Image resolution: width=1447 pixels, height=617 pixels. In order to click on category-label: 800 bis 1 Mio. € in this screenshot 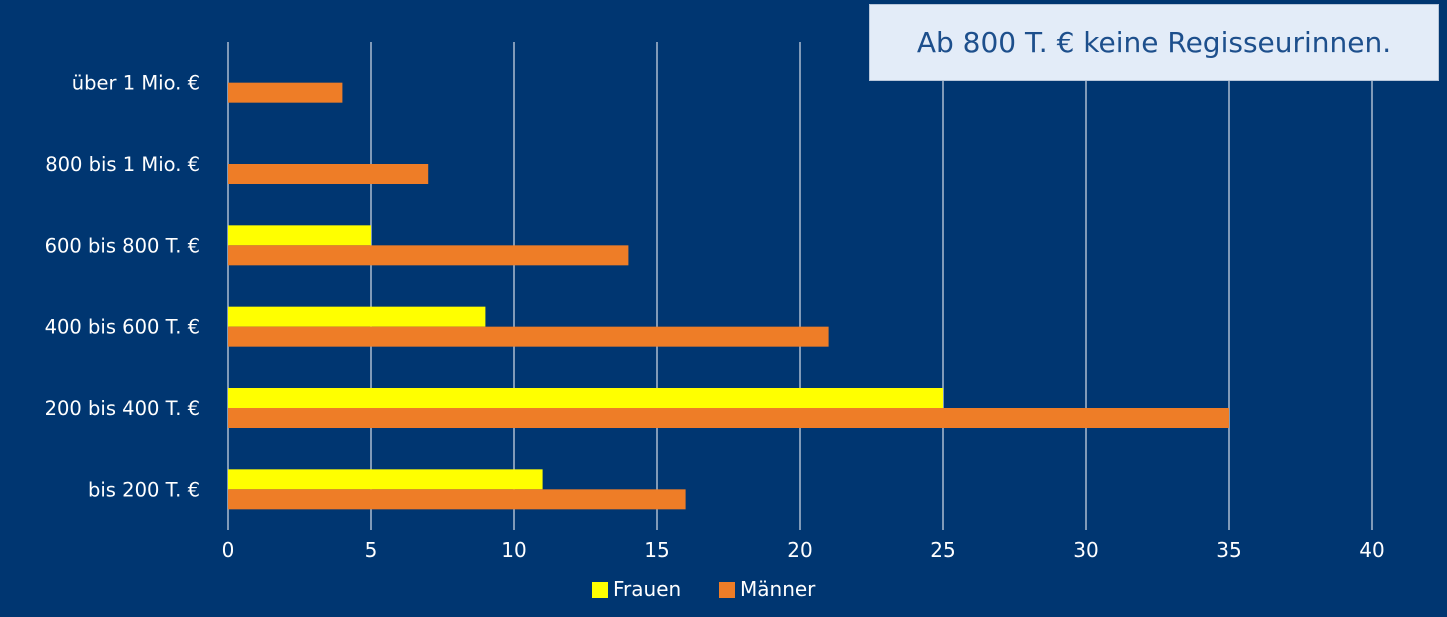, I will do `click(122, 164)`.